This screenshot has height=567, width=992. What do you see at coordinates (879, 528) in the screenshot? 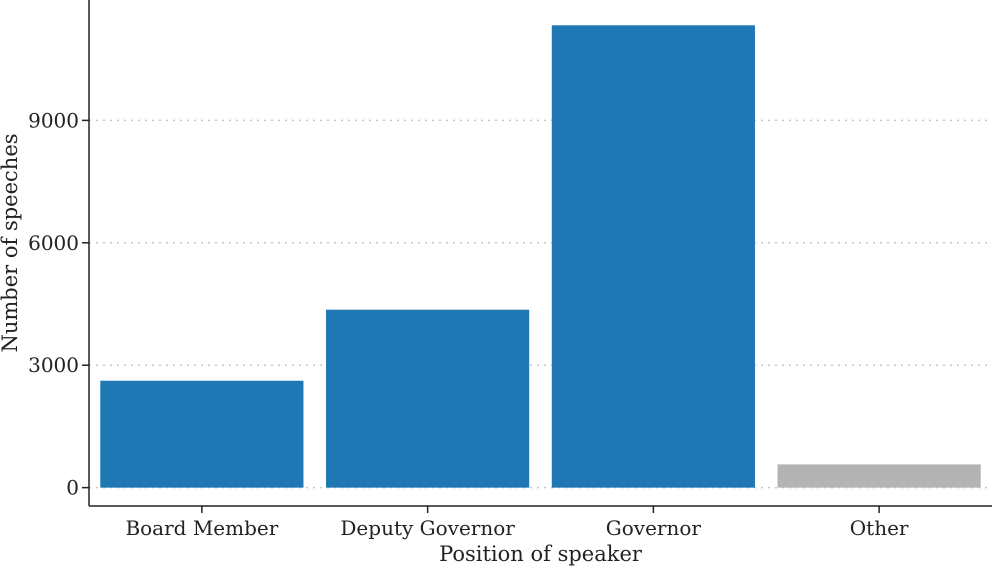
I see `x-tick-label: Other` at bounding box center [879, 528].